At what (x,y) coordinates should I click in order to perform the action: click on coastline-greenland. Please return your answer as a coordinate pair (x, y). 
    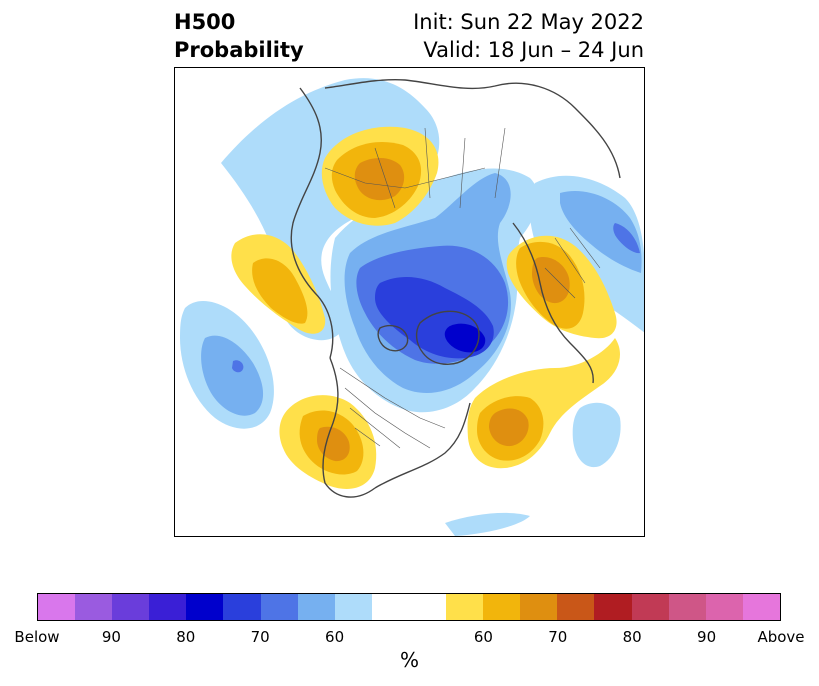
    Looking at the image, I should click on (447, 337).